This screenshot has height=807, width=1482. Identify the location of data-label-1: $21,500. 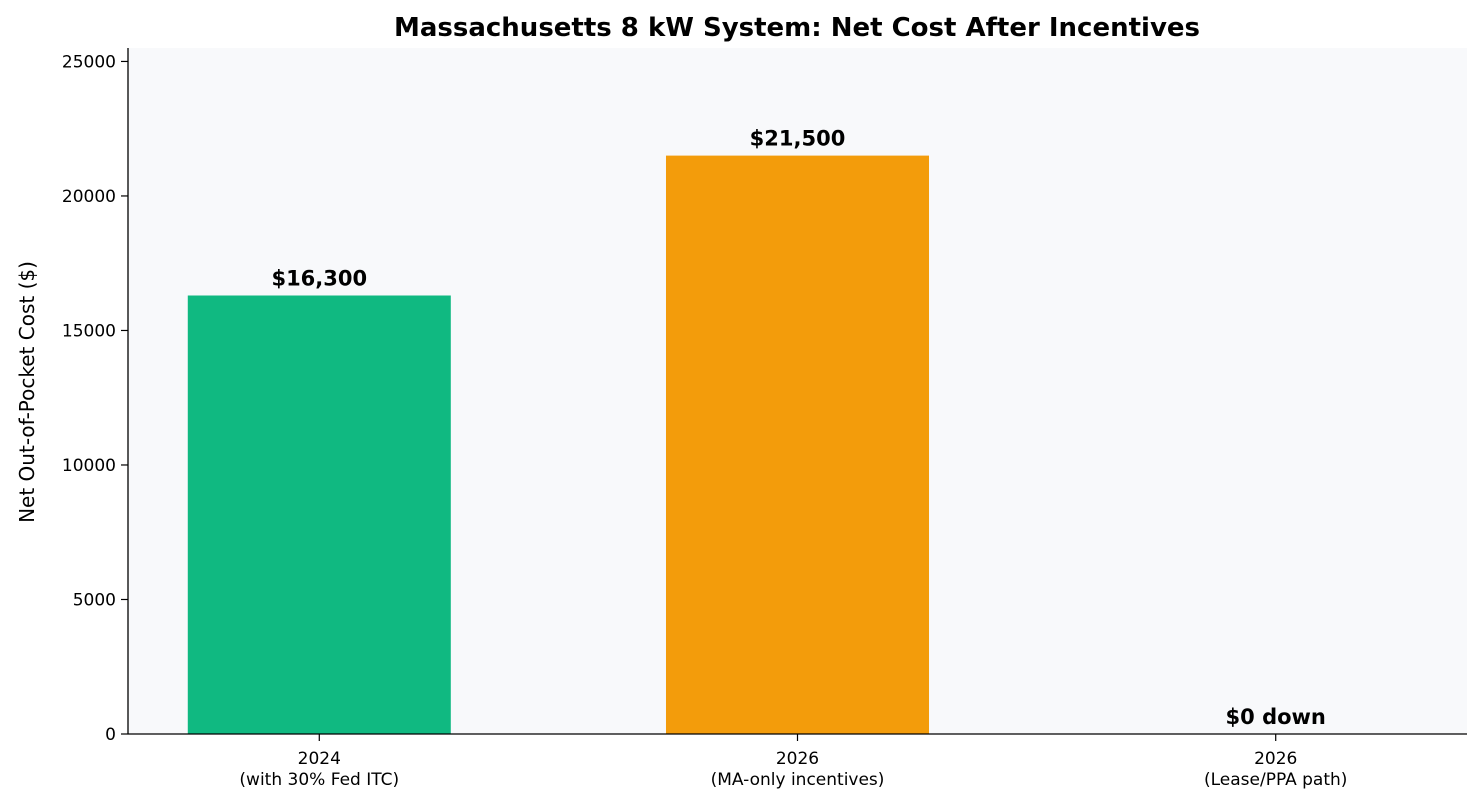
(798, 139).